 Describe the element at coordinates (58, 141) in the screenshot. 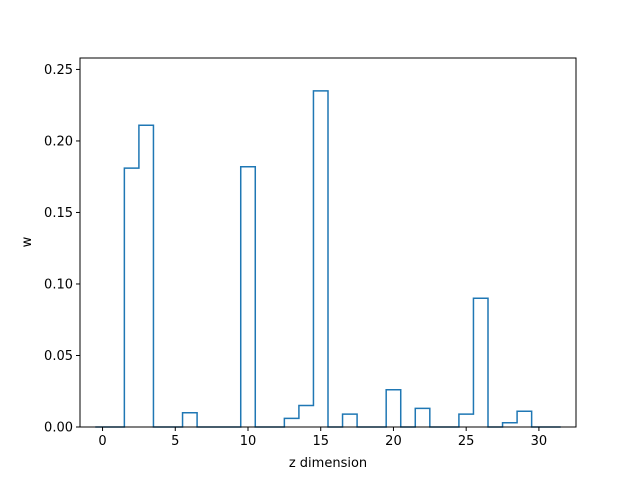

I see `y-tick-label: 0.20` at that location.